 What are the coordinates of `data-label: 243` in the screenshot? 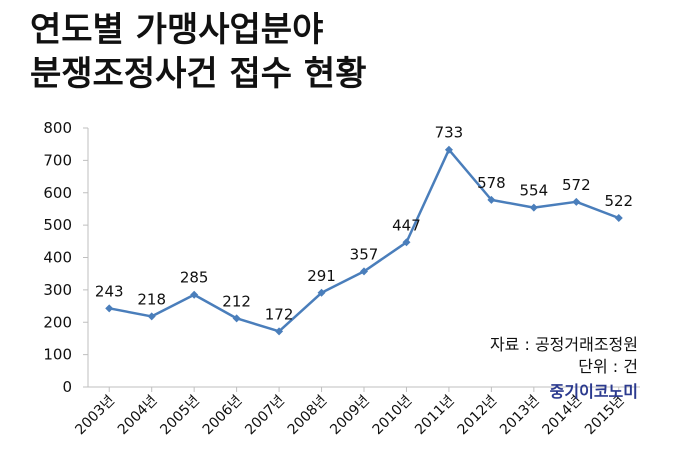 It's located at (109, 291).